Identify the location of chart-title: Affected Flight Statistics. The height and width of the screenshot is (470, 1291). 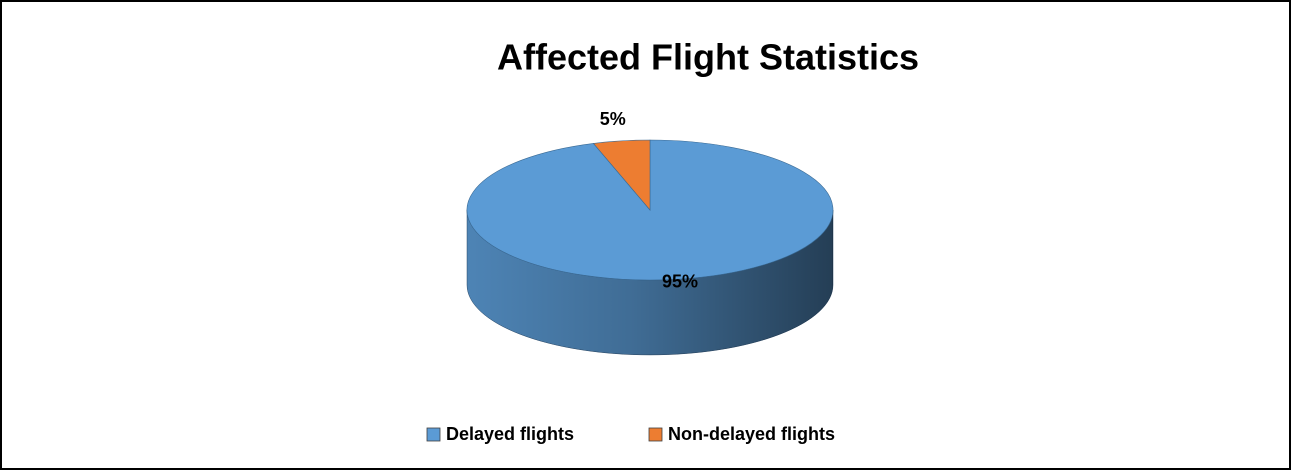
(708, 57).